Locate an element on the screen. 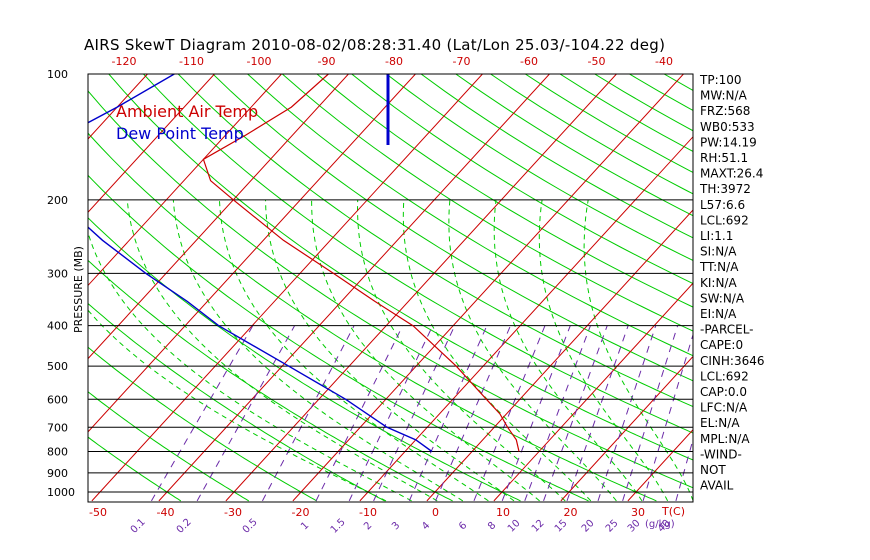 This screenshot has height=560, width=870. mixing-ratio-label: 3 is located at coordinates (396, 526).